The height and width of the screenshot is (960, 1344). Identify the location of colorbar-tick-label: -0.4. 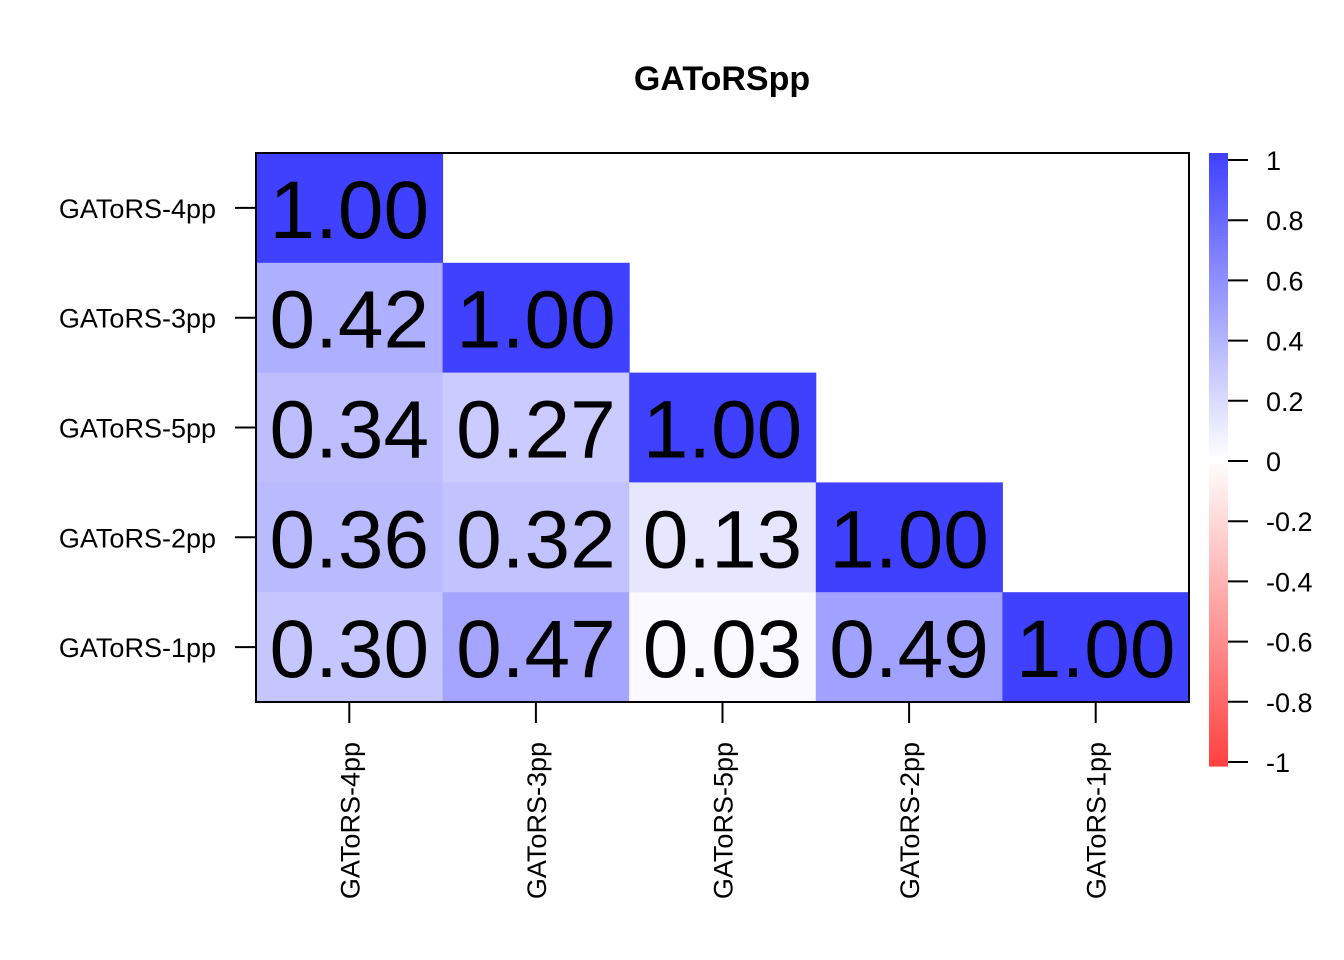
(1289, 582).